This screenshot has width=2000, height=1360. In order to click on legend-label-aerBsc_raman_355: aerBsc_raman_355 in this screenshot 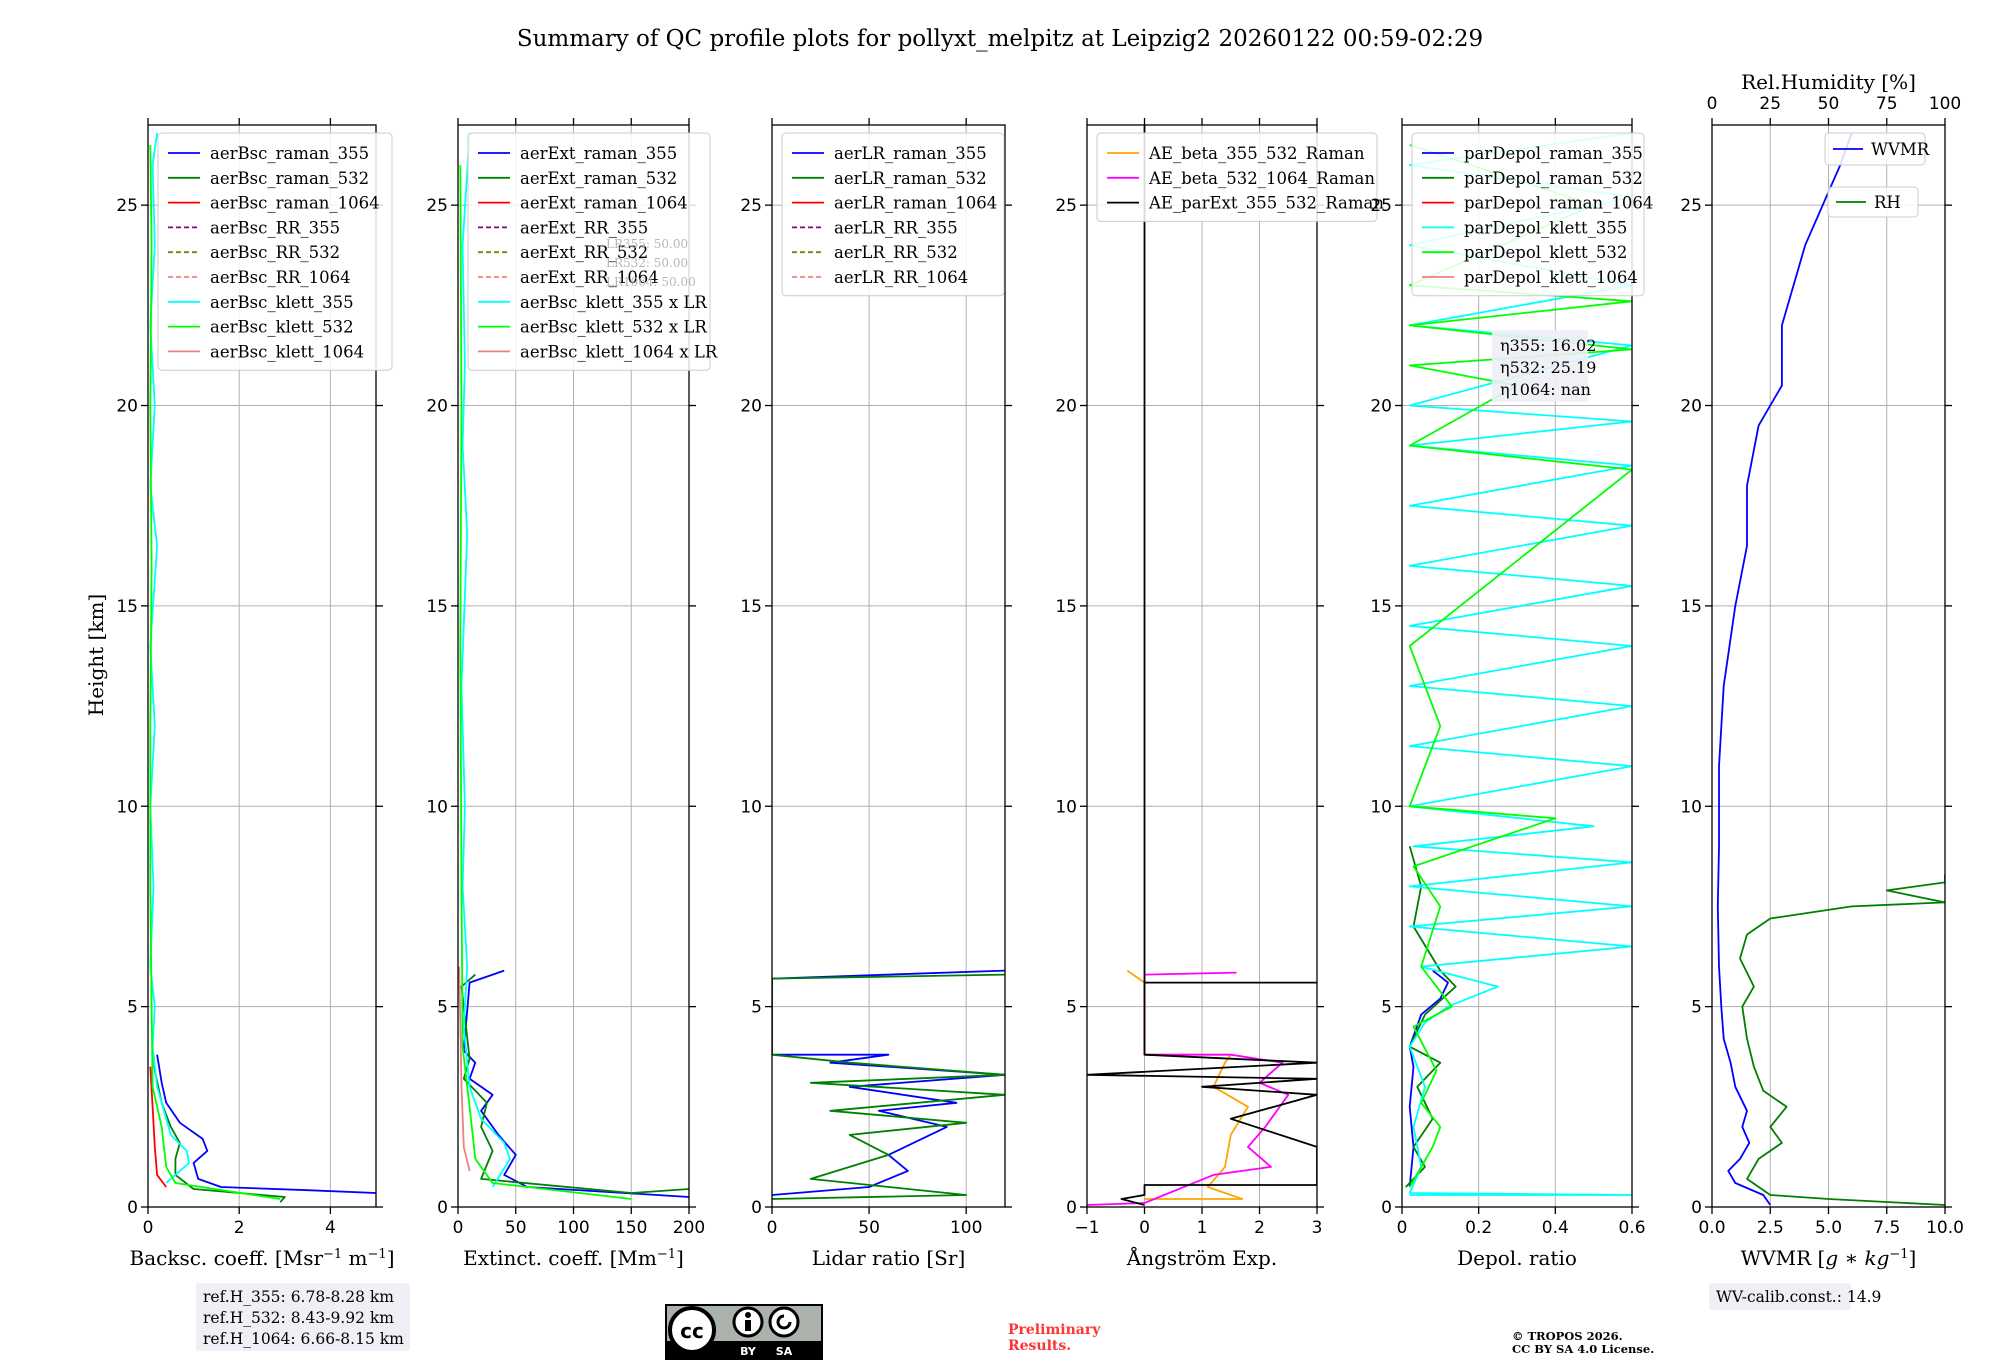, I will do `click(289, 153)`.